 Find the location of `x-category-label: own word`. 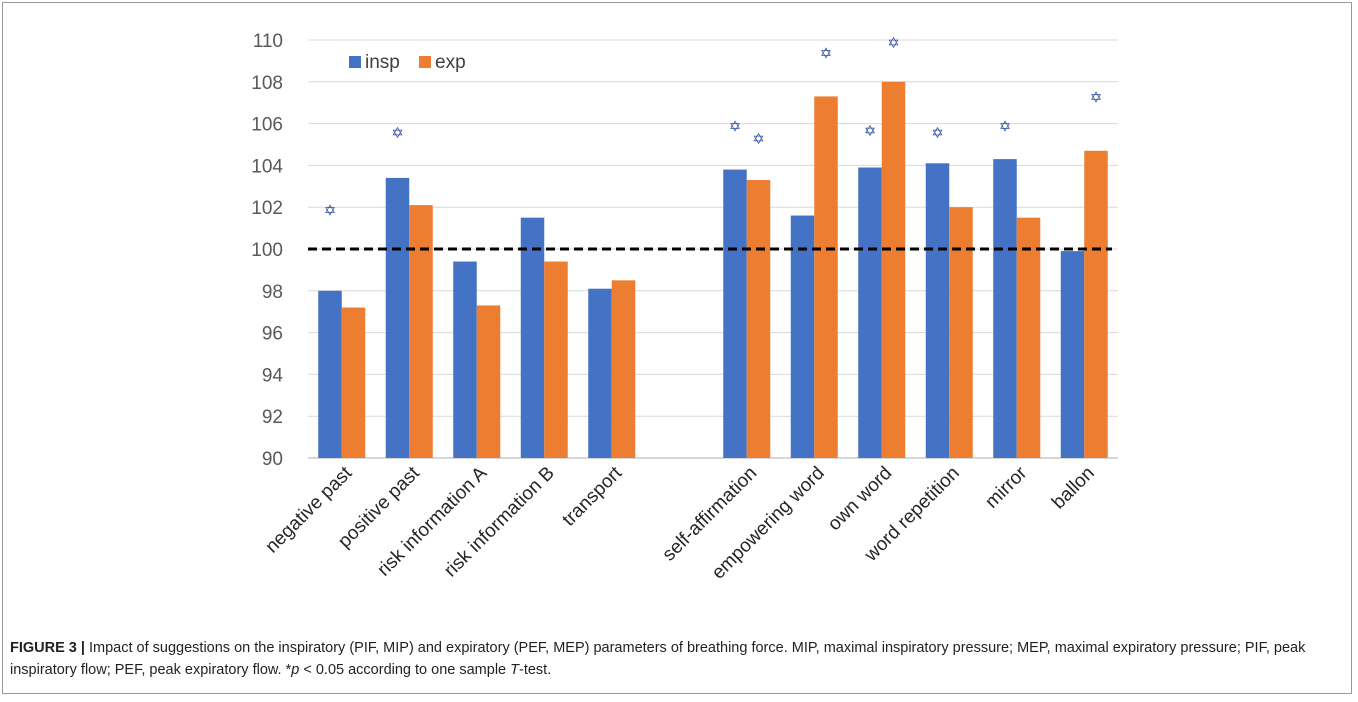

x-category-label: own word is located at coordinates (860, 499).